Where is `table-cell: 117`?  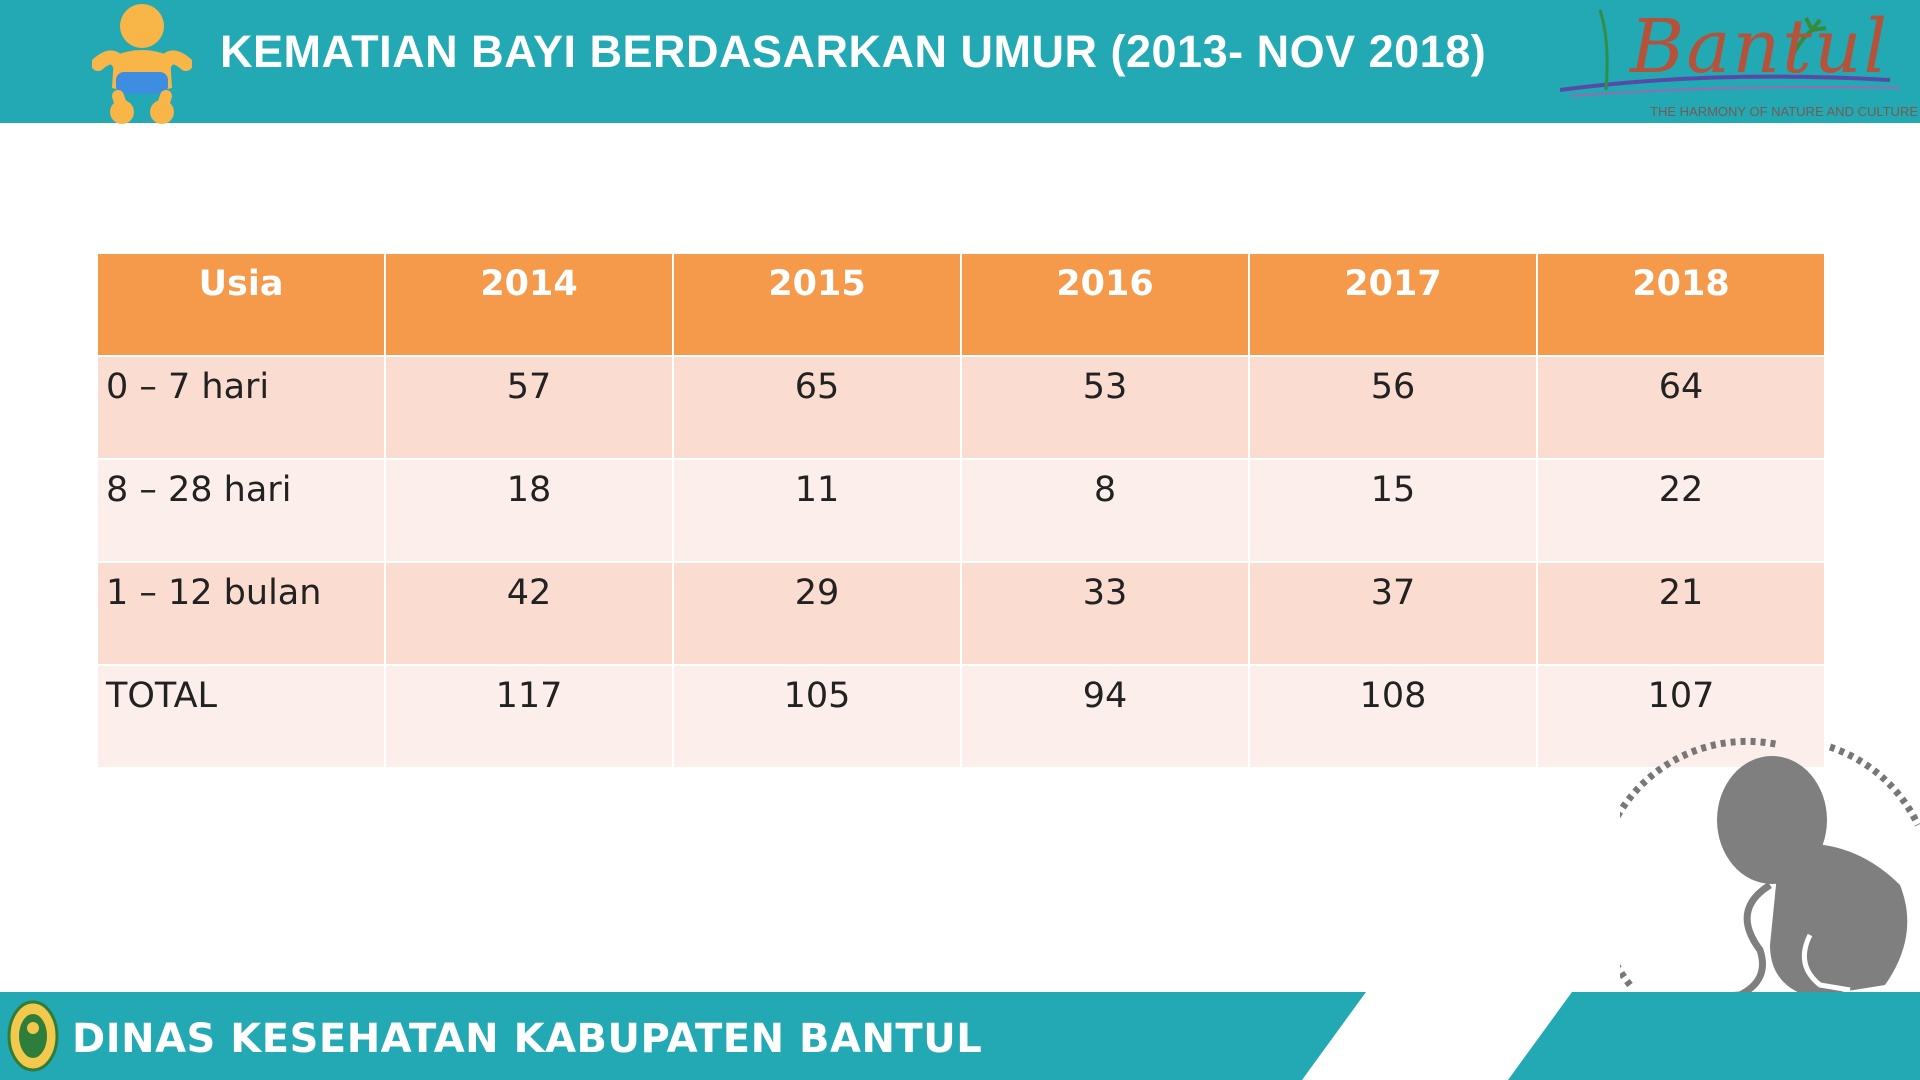
table-cell: 117 is located at coordinates (529, 716).